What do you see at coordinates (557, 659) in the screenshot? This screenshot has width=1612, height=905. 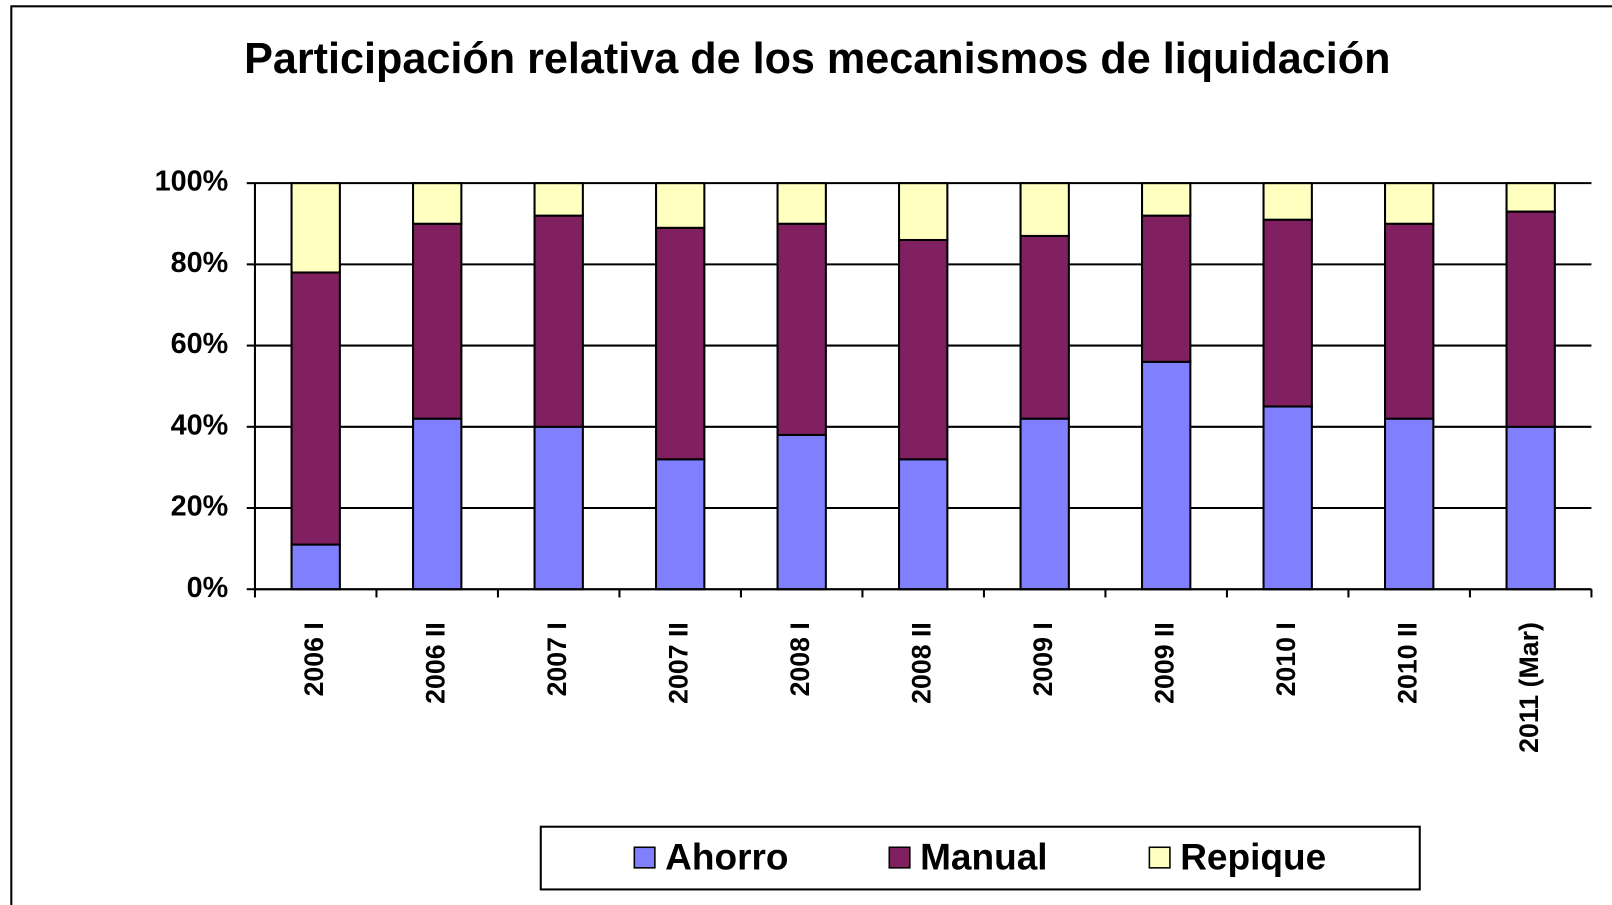 I see `x-tick-label: 2007 I` at bounding box center [557, 659].